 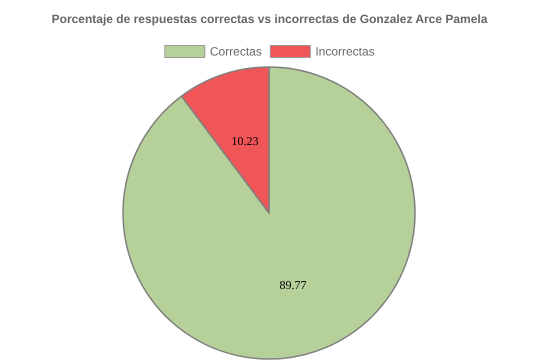 What do you see at coordinates (345, 51) in the screenshot?
I see `legend-label: Incorrectas` at bounding box center [345, 51].